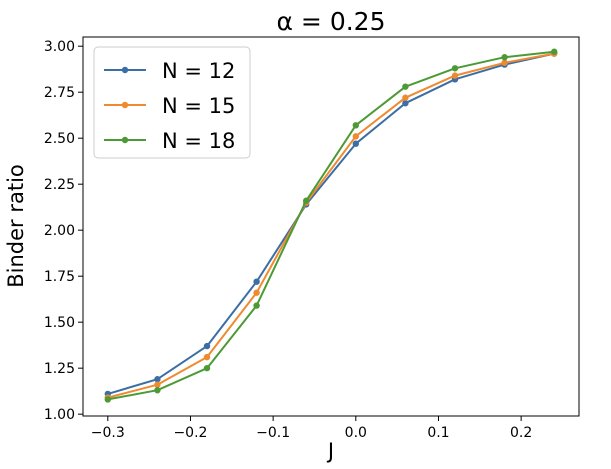 The height and width of the screenshot is (469, 611). What do you see at coordinates (311, 428) in the screenshot?
I see `x-axis-ticks: −0.3 −0.2 −0.1 0.0 0.1 0.2` at bounding box center [311, 428].